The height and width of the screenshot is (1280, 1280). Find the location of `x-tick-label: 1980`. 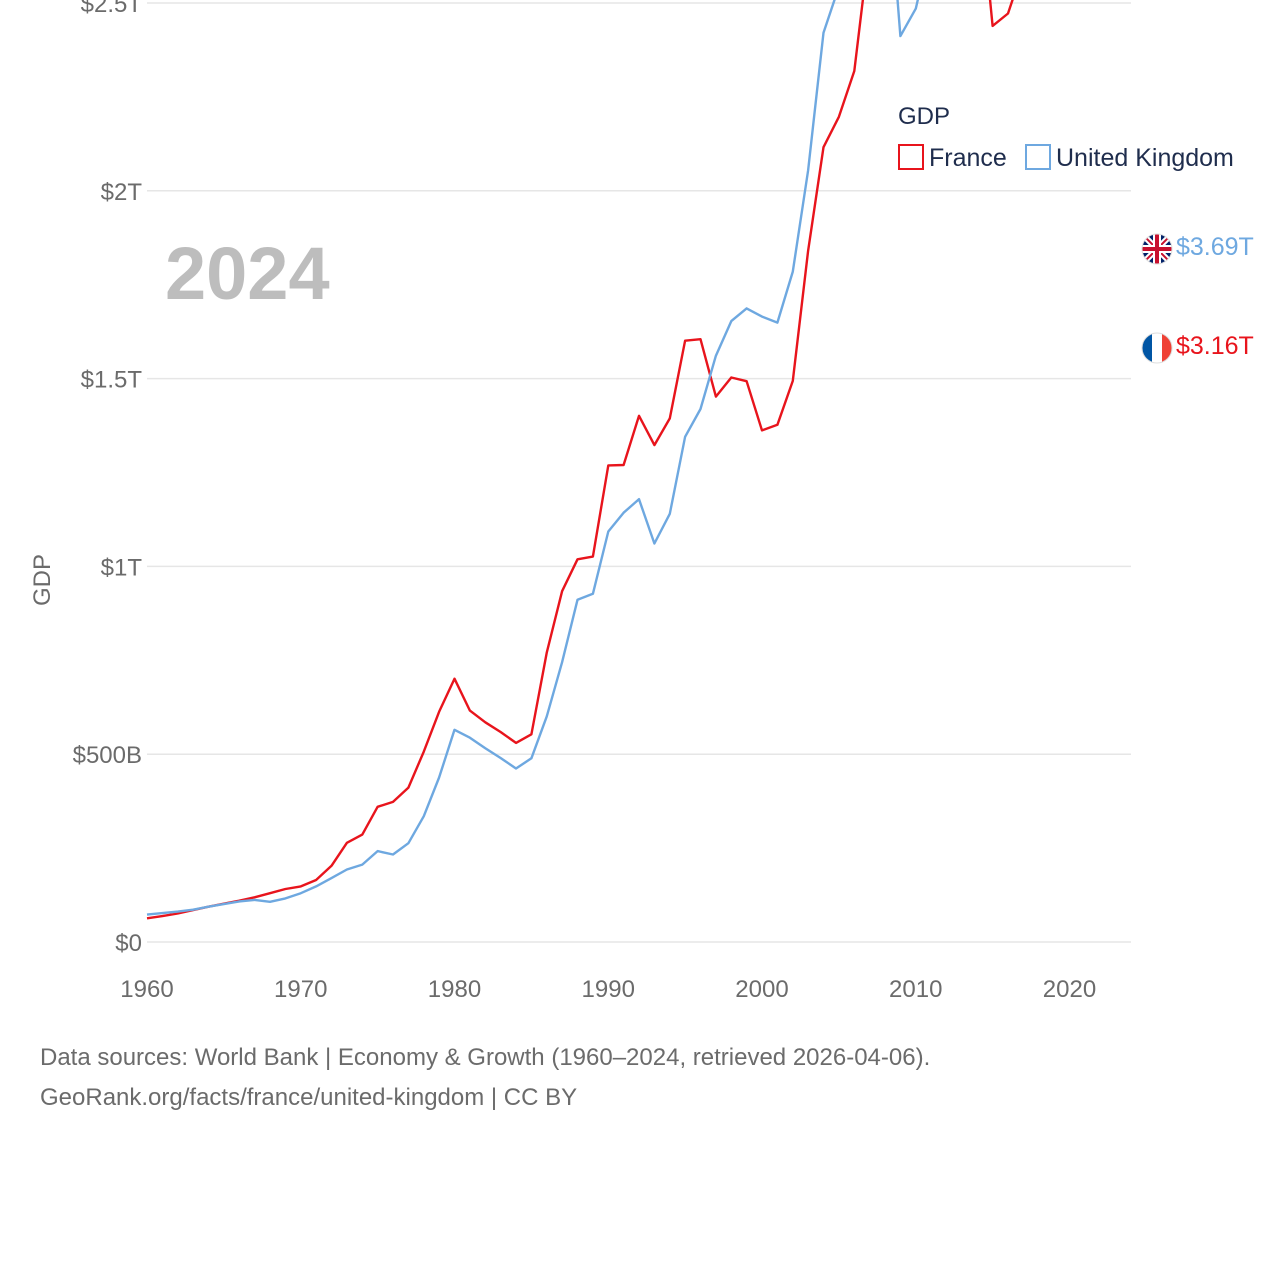

x-tick-label: 1980 is located at coordinates (454, 989).